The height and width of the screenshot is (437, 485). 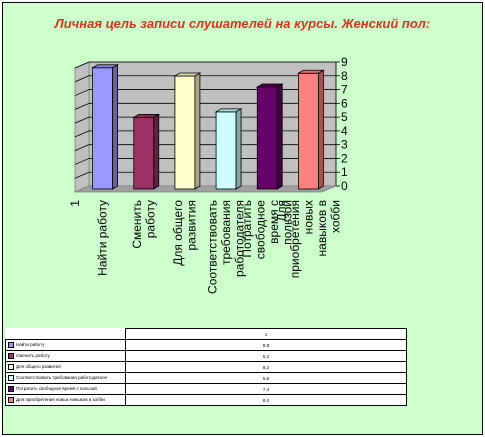 What do you see at coordinates (65, 345) in the screenshot?
I see `table-row-label: Найти работу` at bounding box center [65, 345].